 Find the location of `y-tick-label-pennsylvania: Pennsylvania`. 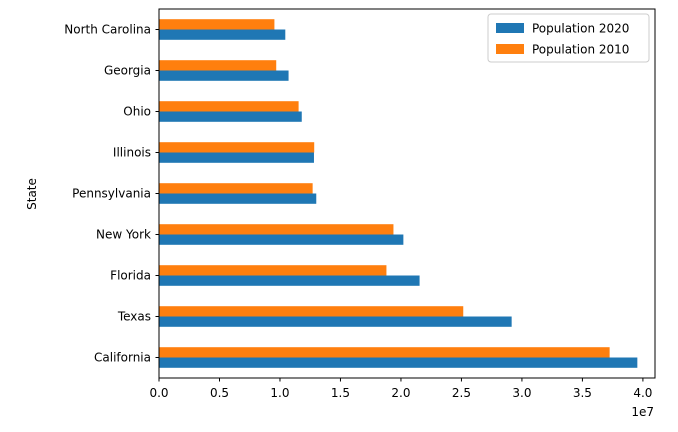

y-tick-label-pennsylvania: Pennsylvania is located at coordinates (111, 194).